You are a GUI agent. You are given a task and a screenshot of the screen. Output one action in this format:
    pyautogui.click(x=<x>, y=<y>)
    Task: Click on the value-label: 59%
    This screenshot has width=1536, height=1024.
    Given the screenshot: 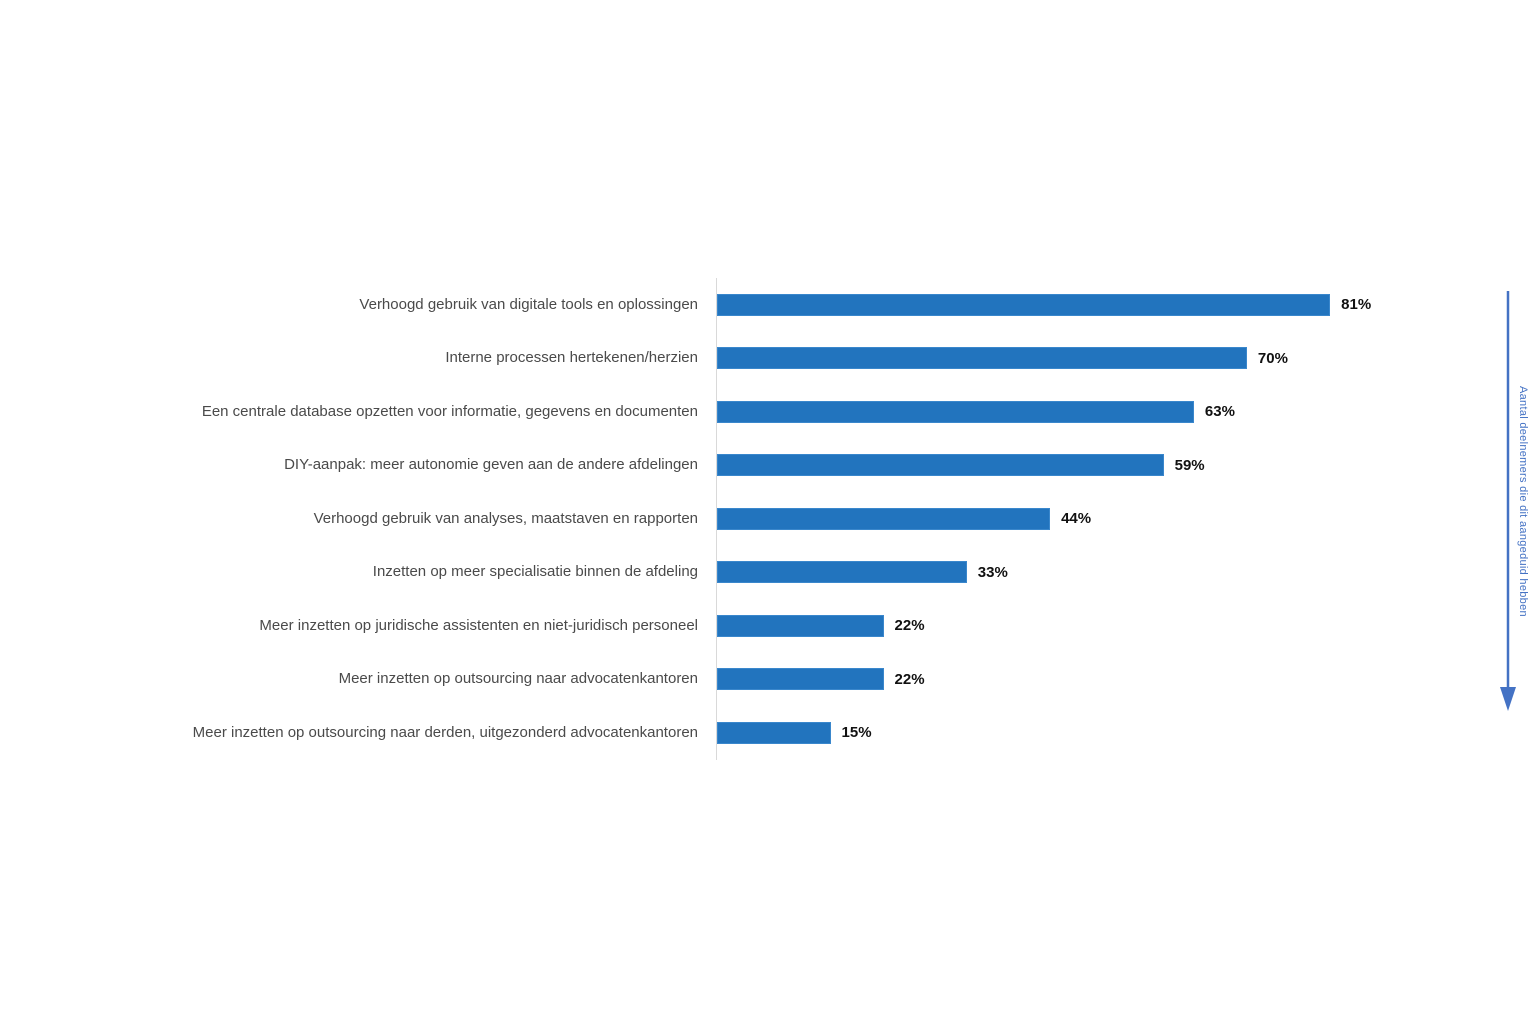 What is the action you would take?
    pyautogui.click(x=1189, y=465)
    